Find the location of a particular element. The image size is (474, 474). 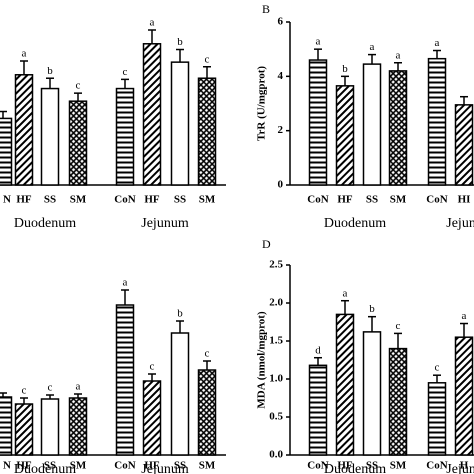

y-tick-label: 6 is located at coordinates (281, 22).